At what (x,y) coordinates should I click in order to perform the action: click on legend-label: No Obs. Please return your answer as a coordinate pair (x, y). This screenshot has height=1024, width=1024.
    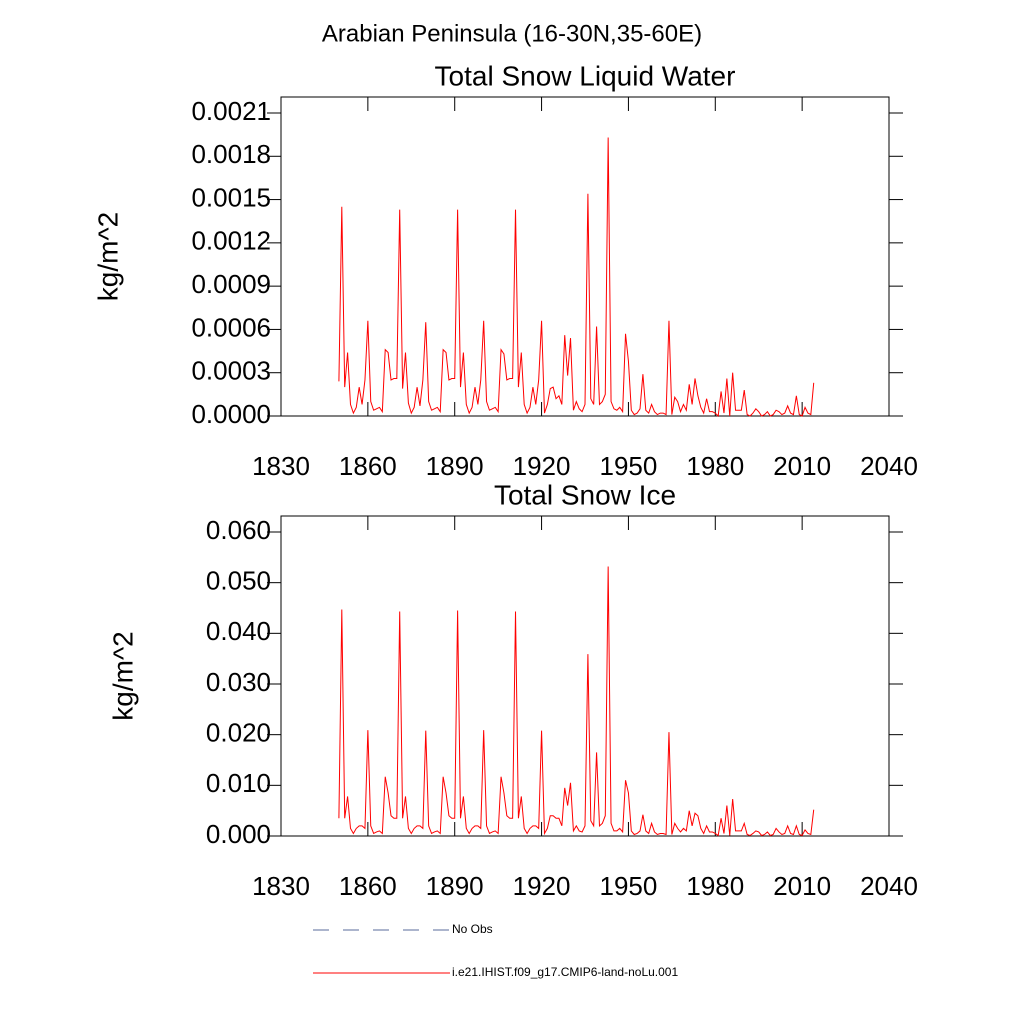
    Looking at the image, I should click on (472, 929).